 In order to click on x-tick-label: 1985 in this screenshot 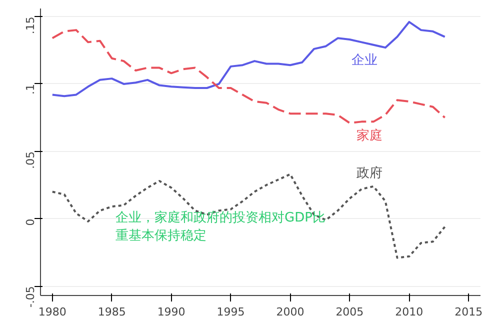, I will do `click(112, 312)`.